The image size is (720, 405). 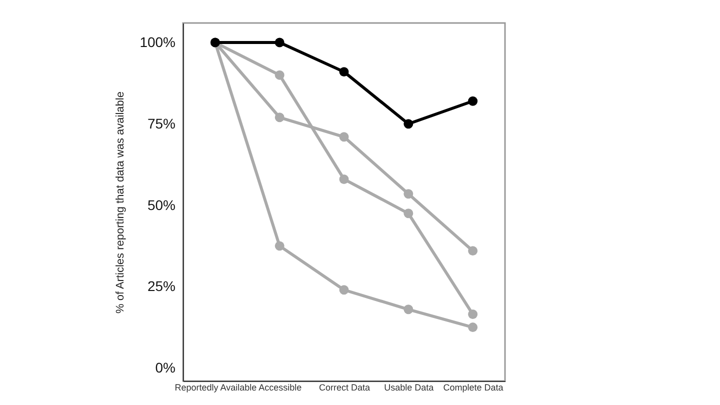 What do you see at coordinates (161, 123) in the screenshot?
I see `y-tick-label: 75%` at bounding box center [161, 123].